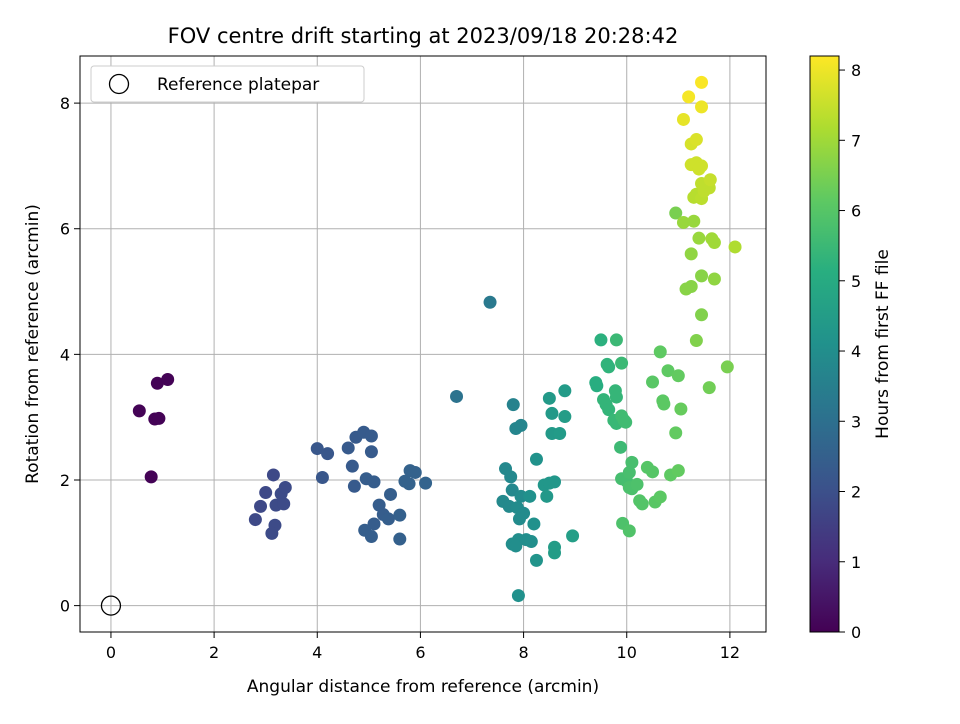 This screenshot has height=724, width=960. I want to click on y-tick-label: 6, so click(65, 229).